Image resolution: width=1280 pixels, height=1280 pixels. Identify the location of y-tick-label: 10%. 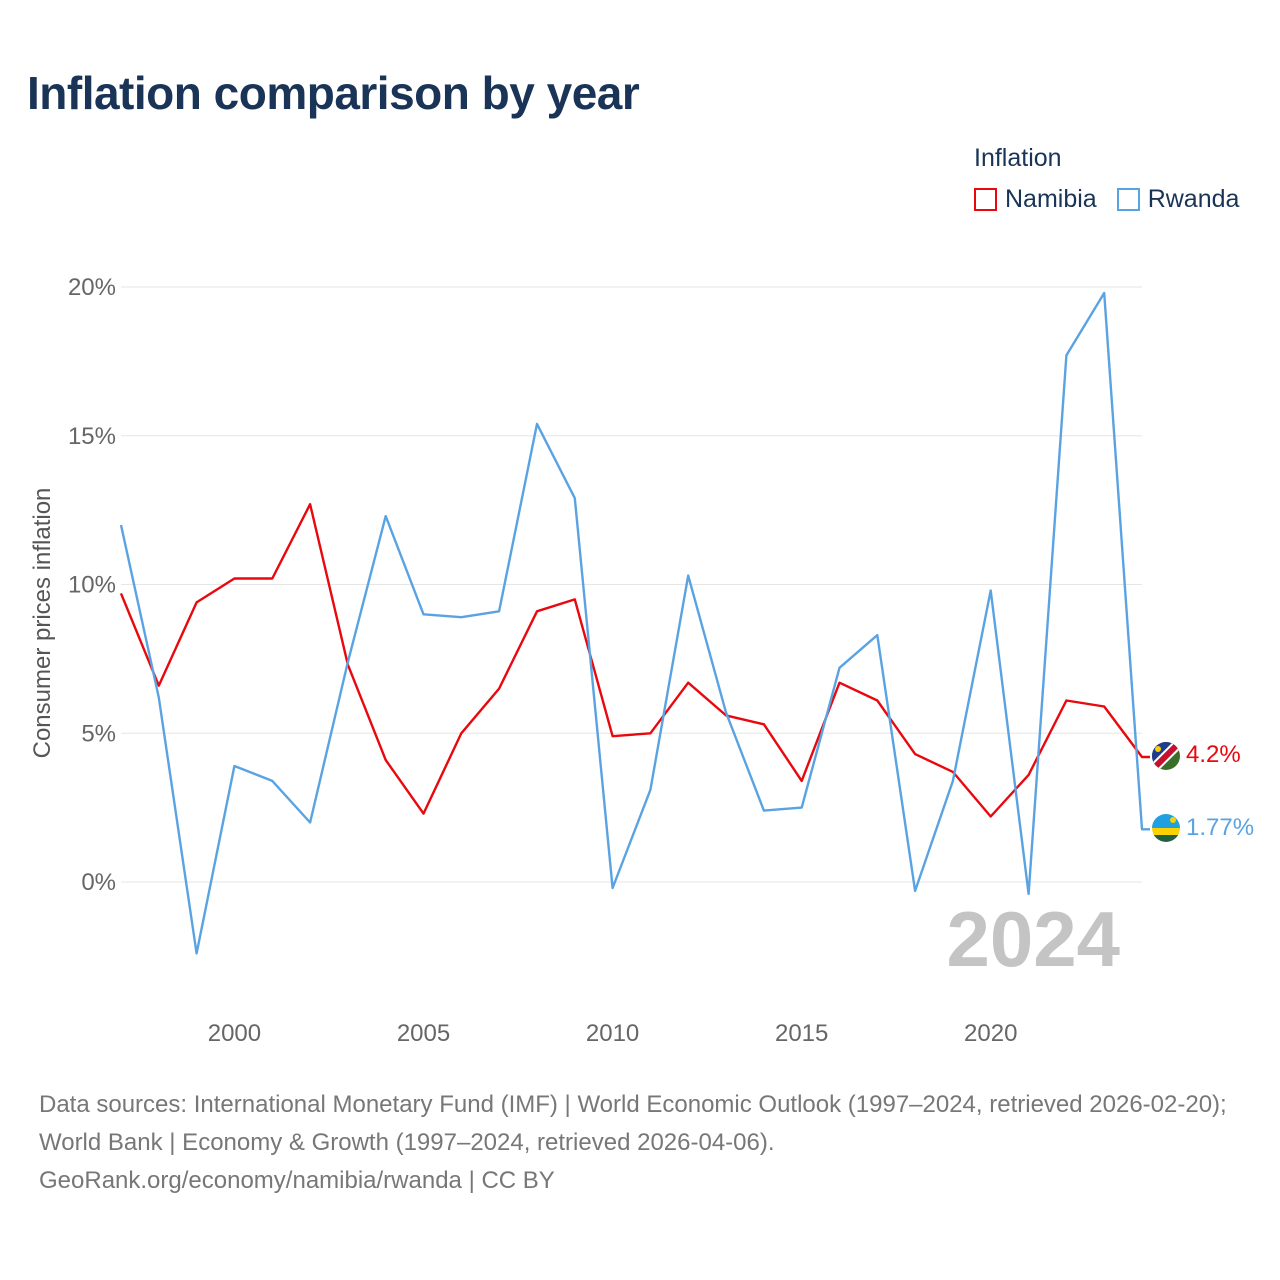
(92, 585).